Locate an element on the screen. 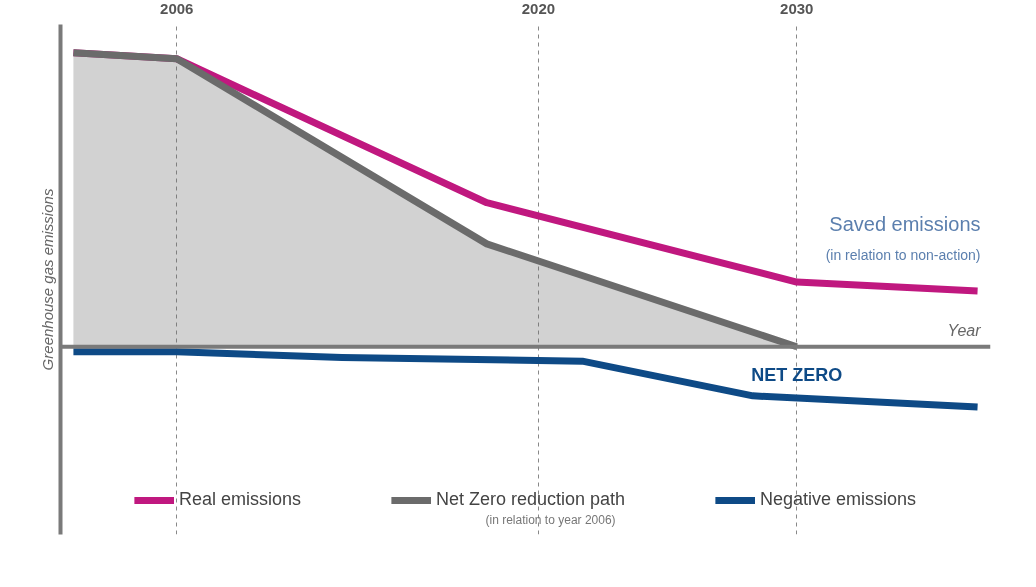 The width and height of the screenshot is (1036, 587). x-tick-label: 2020 is located at coordinates (538, 8).